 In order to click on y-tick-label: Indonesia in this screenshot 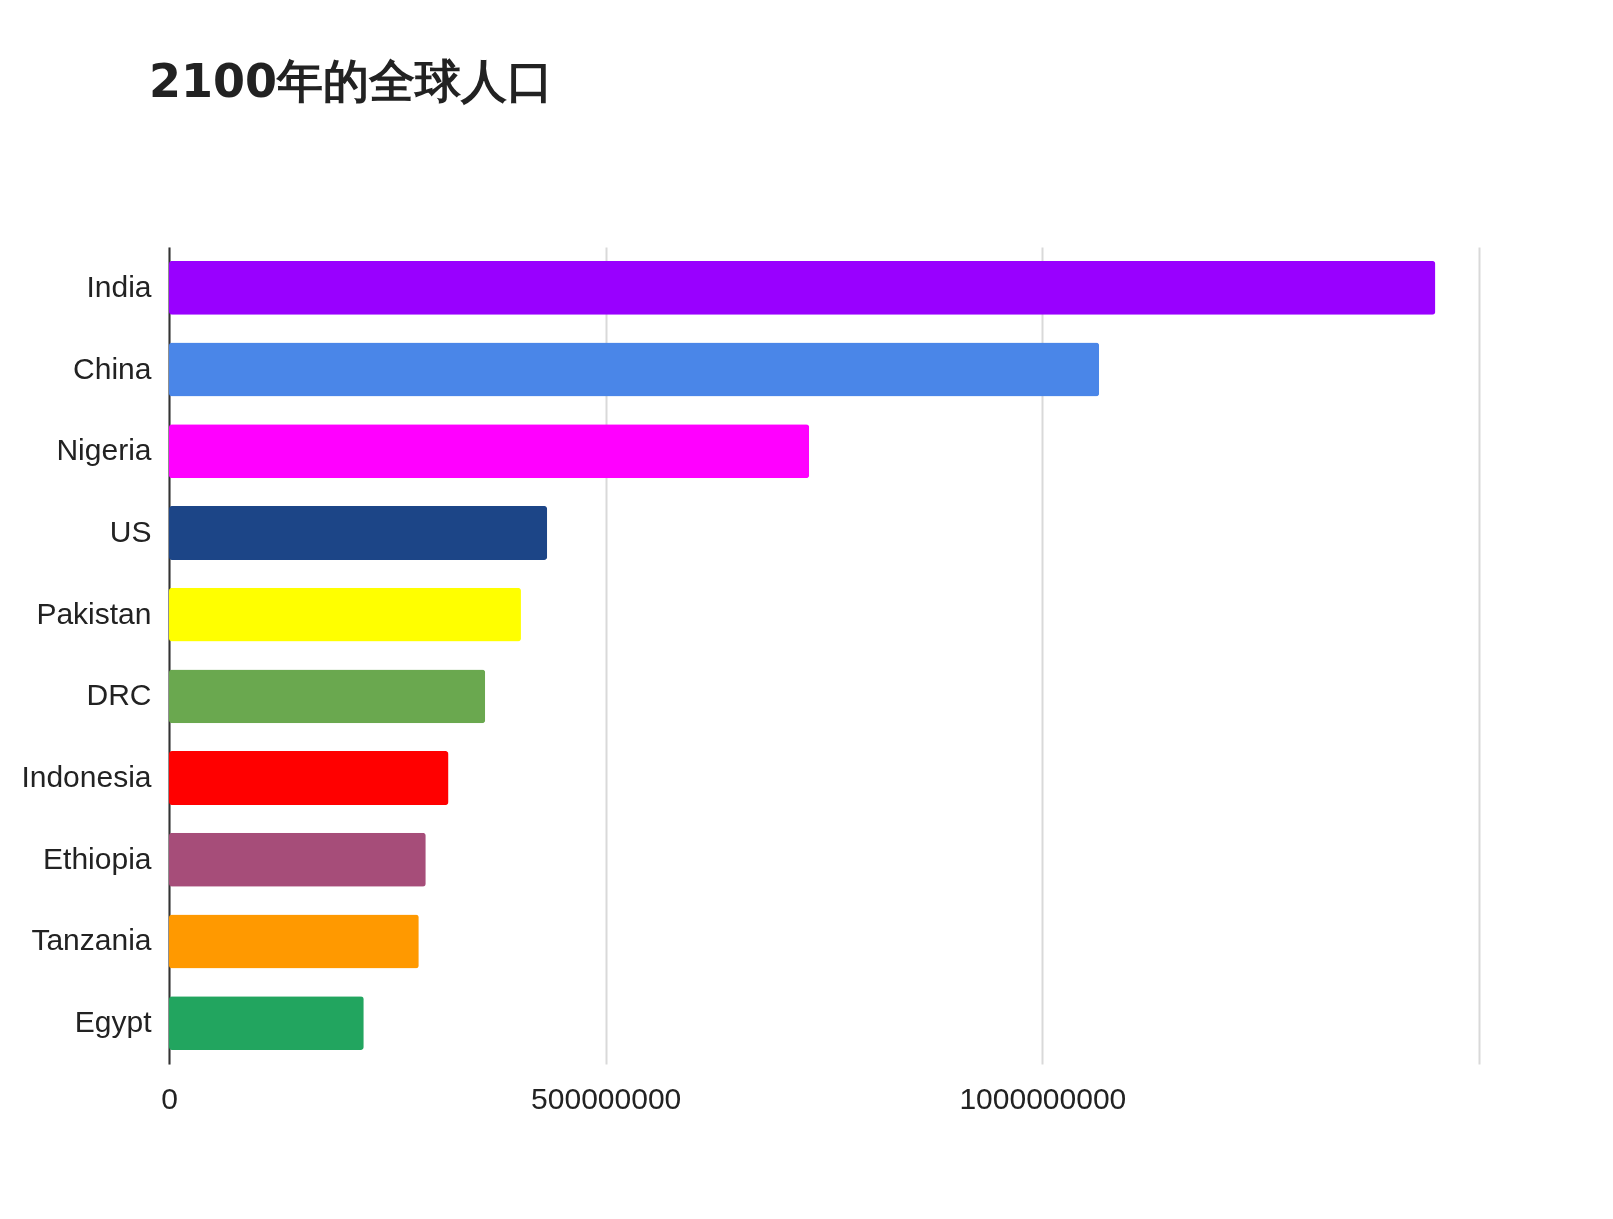, I will do `click(86, 777)`.